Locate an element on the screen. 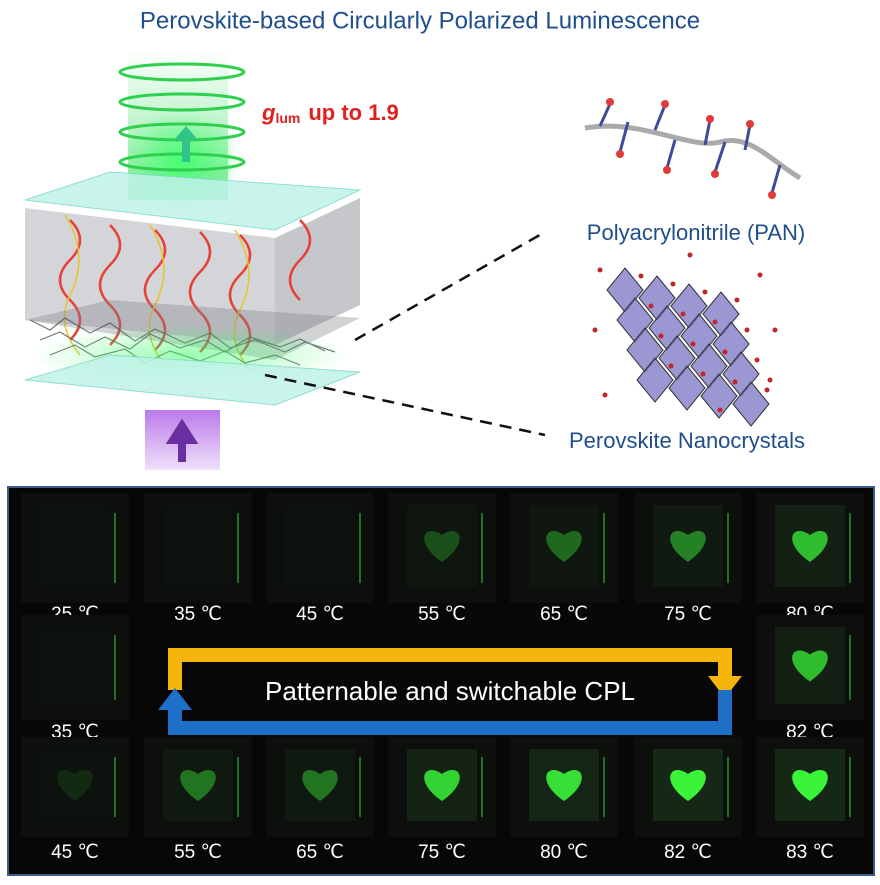 The width and height of the screenshot is (880, 885). glum-label: glum up to 1.9 is located at coordinates (330, 113).